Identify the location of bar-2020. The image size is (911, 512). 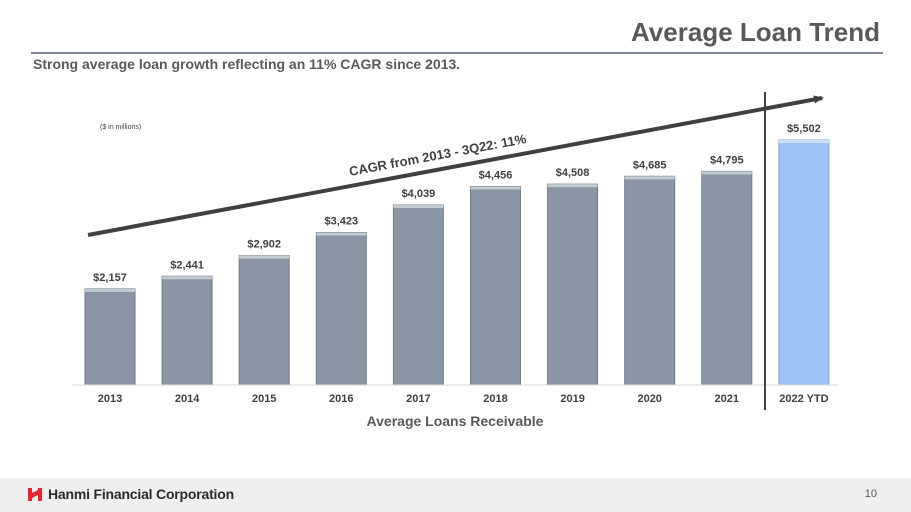
(650, 280).